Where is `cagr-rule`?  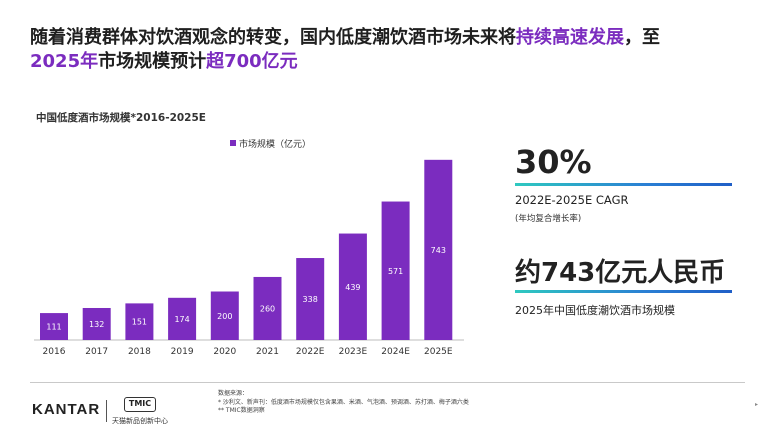 cagr-rule is located at coordinates (623, 184).